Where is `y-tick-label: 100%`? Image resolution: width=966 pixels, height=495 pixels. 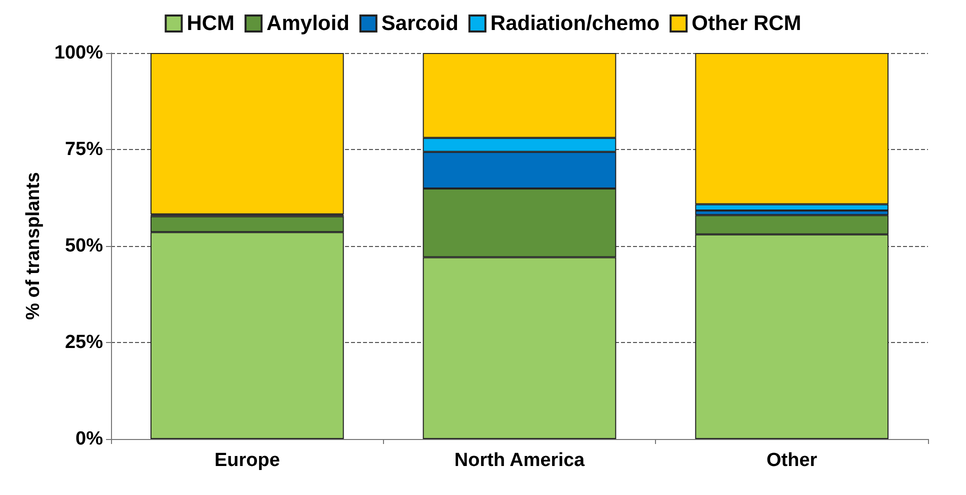
y-tick-label: 100% is located at coordinates (79, 53).